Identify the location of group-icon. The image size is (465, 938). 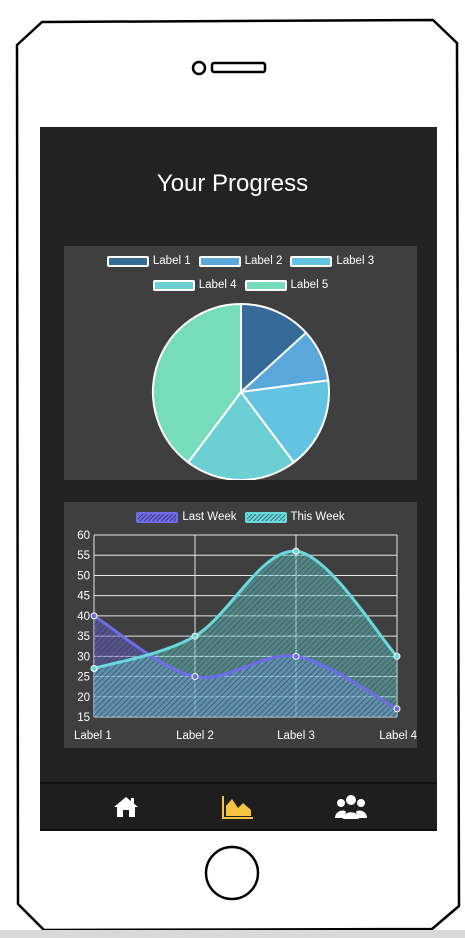
(351, 807).